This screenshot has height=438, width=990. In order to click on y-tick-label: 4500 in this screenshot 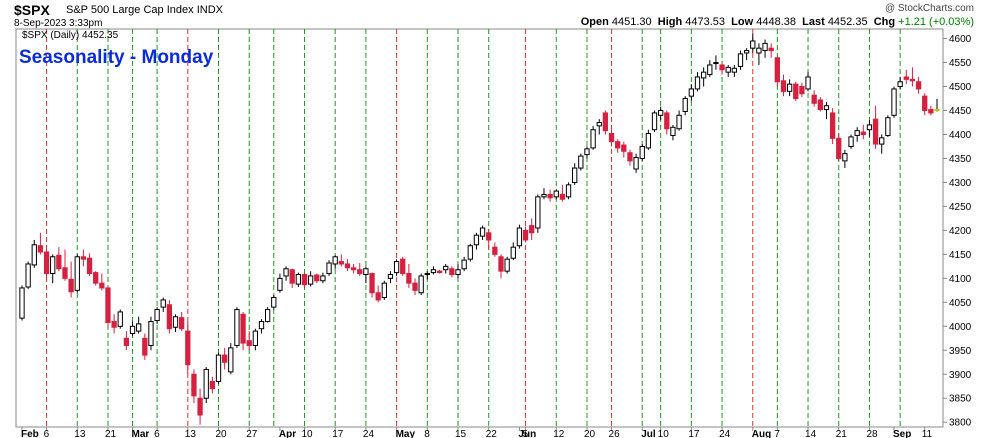, I will do `click(960, 87)`.